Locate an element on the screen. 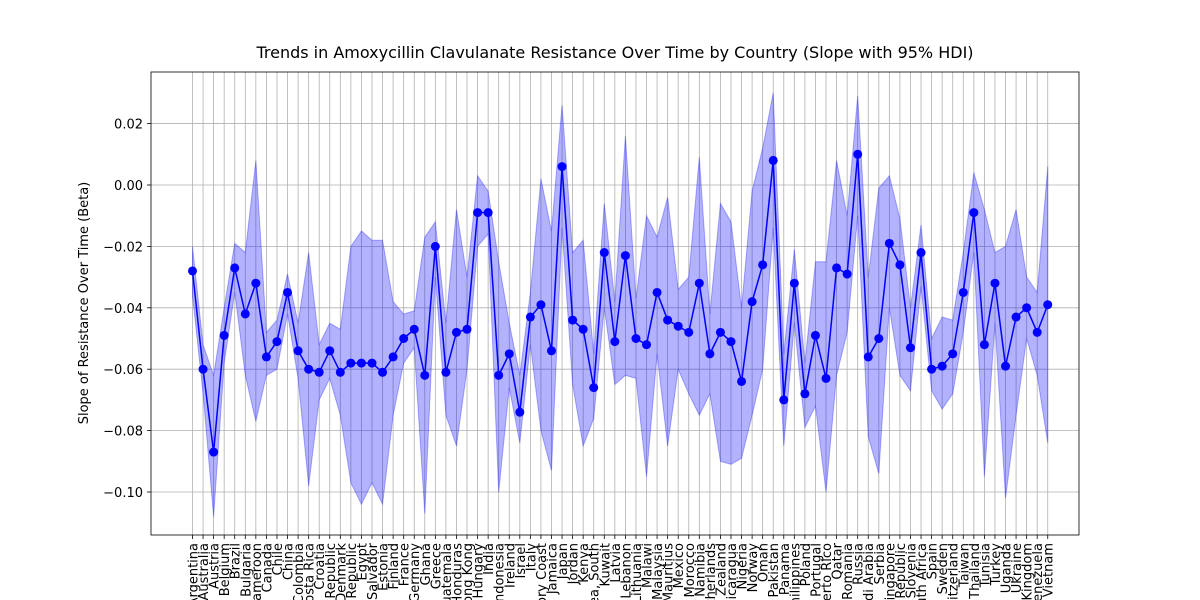 This screenshot has width=1200, height=600. x-tick-label: Germany is located at coordinates (415, 571).